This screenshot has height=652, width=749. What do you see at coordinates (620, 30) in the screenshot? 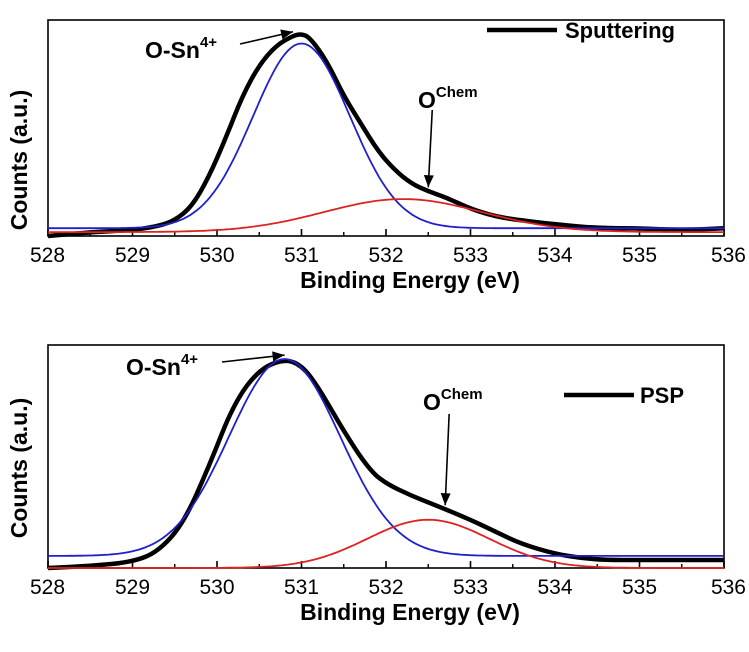
I see `legend-label: Sputtering` at bounding box center [620, 30].